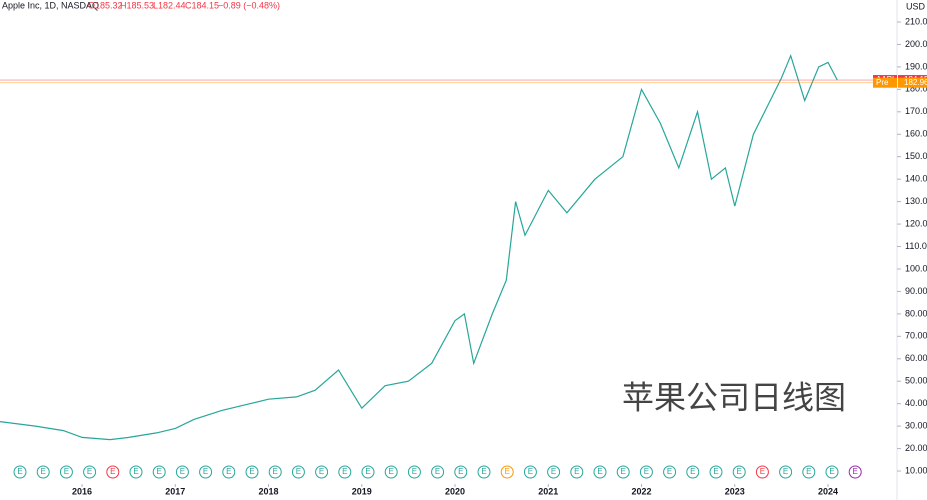  Describe the element at coordinates (735, 491) in the screenshot. I see `x-tick-label: 2023` at that location.